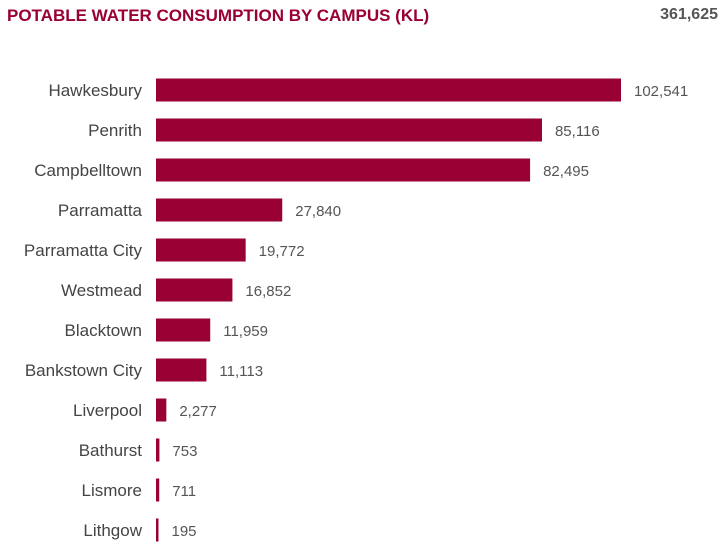 This screenshot has width=726, height=552. I want to click on category-label: Parramatta, so click(100, 210).